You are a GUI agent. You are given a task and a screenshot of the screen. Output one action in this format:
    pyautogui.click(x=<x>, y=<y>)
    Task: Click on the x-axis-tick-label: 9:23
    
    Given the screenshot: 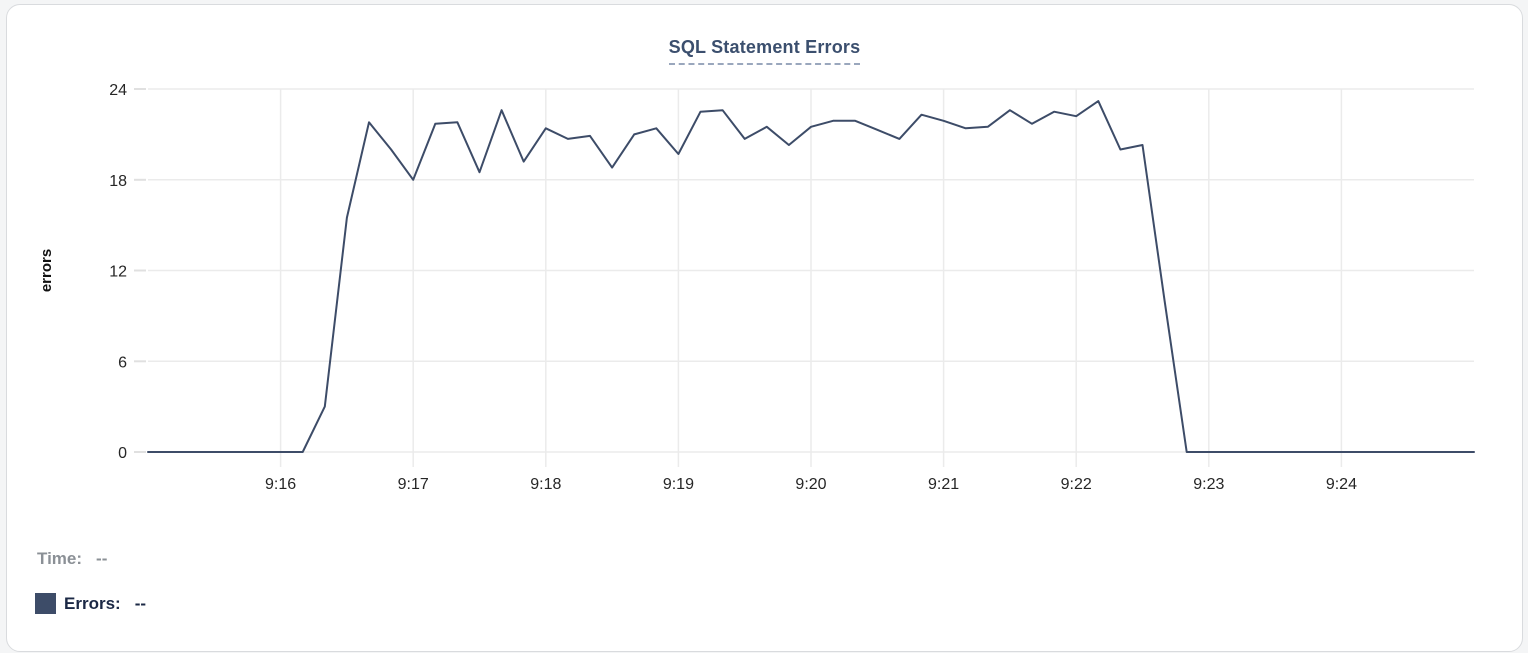 What is the action you would take?
    pyautogui.click(x=1208, y=484)
    